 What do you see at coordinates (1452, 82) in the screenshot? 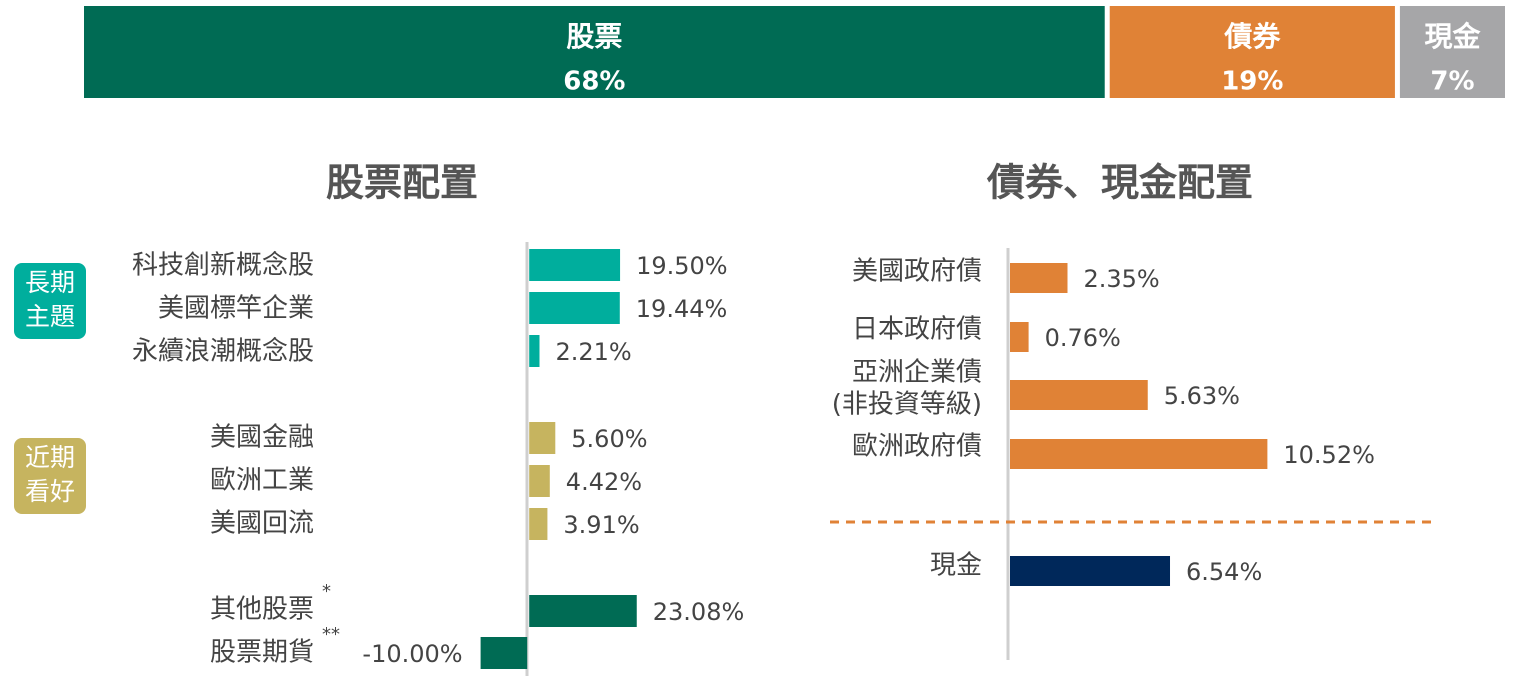
I see `segment-value: 7%` at bounding box center [1452, 82].